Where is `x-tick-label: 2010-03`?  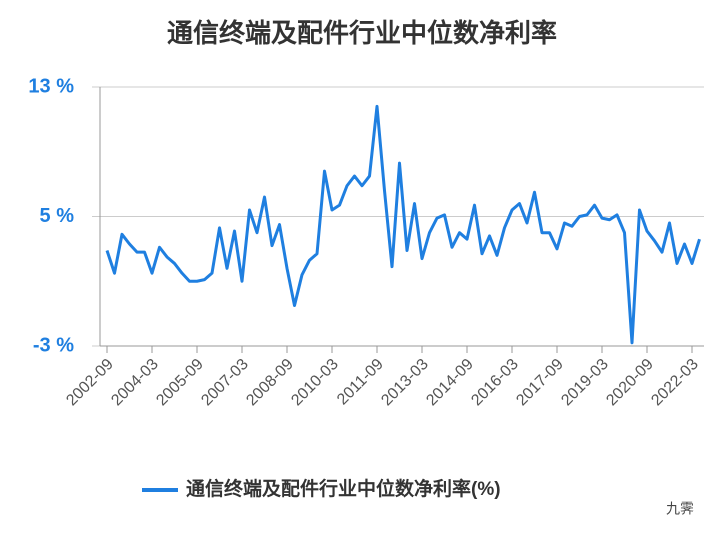 x-tick-label: 2010-03 is located at coordinates (315, 383).